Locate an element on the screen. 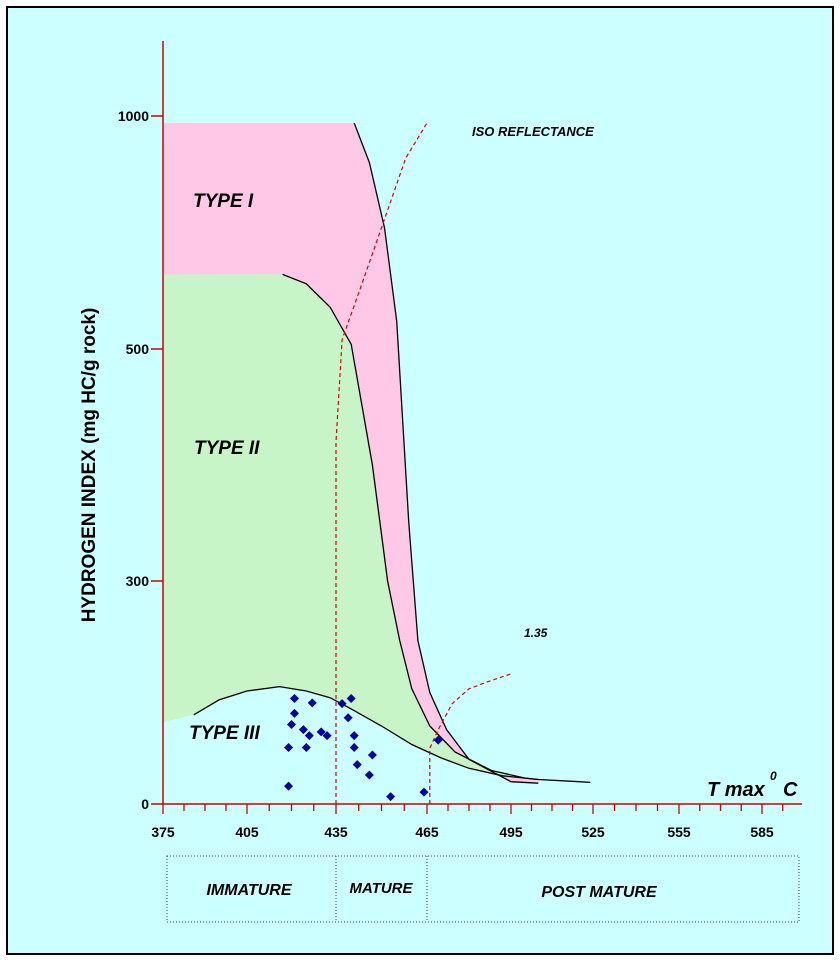 The width and height of the screenshot is (840, 961). maturity-table-box is located at coordinates (483, 889).